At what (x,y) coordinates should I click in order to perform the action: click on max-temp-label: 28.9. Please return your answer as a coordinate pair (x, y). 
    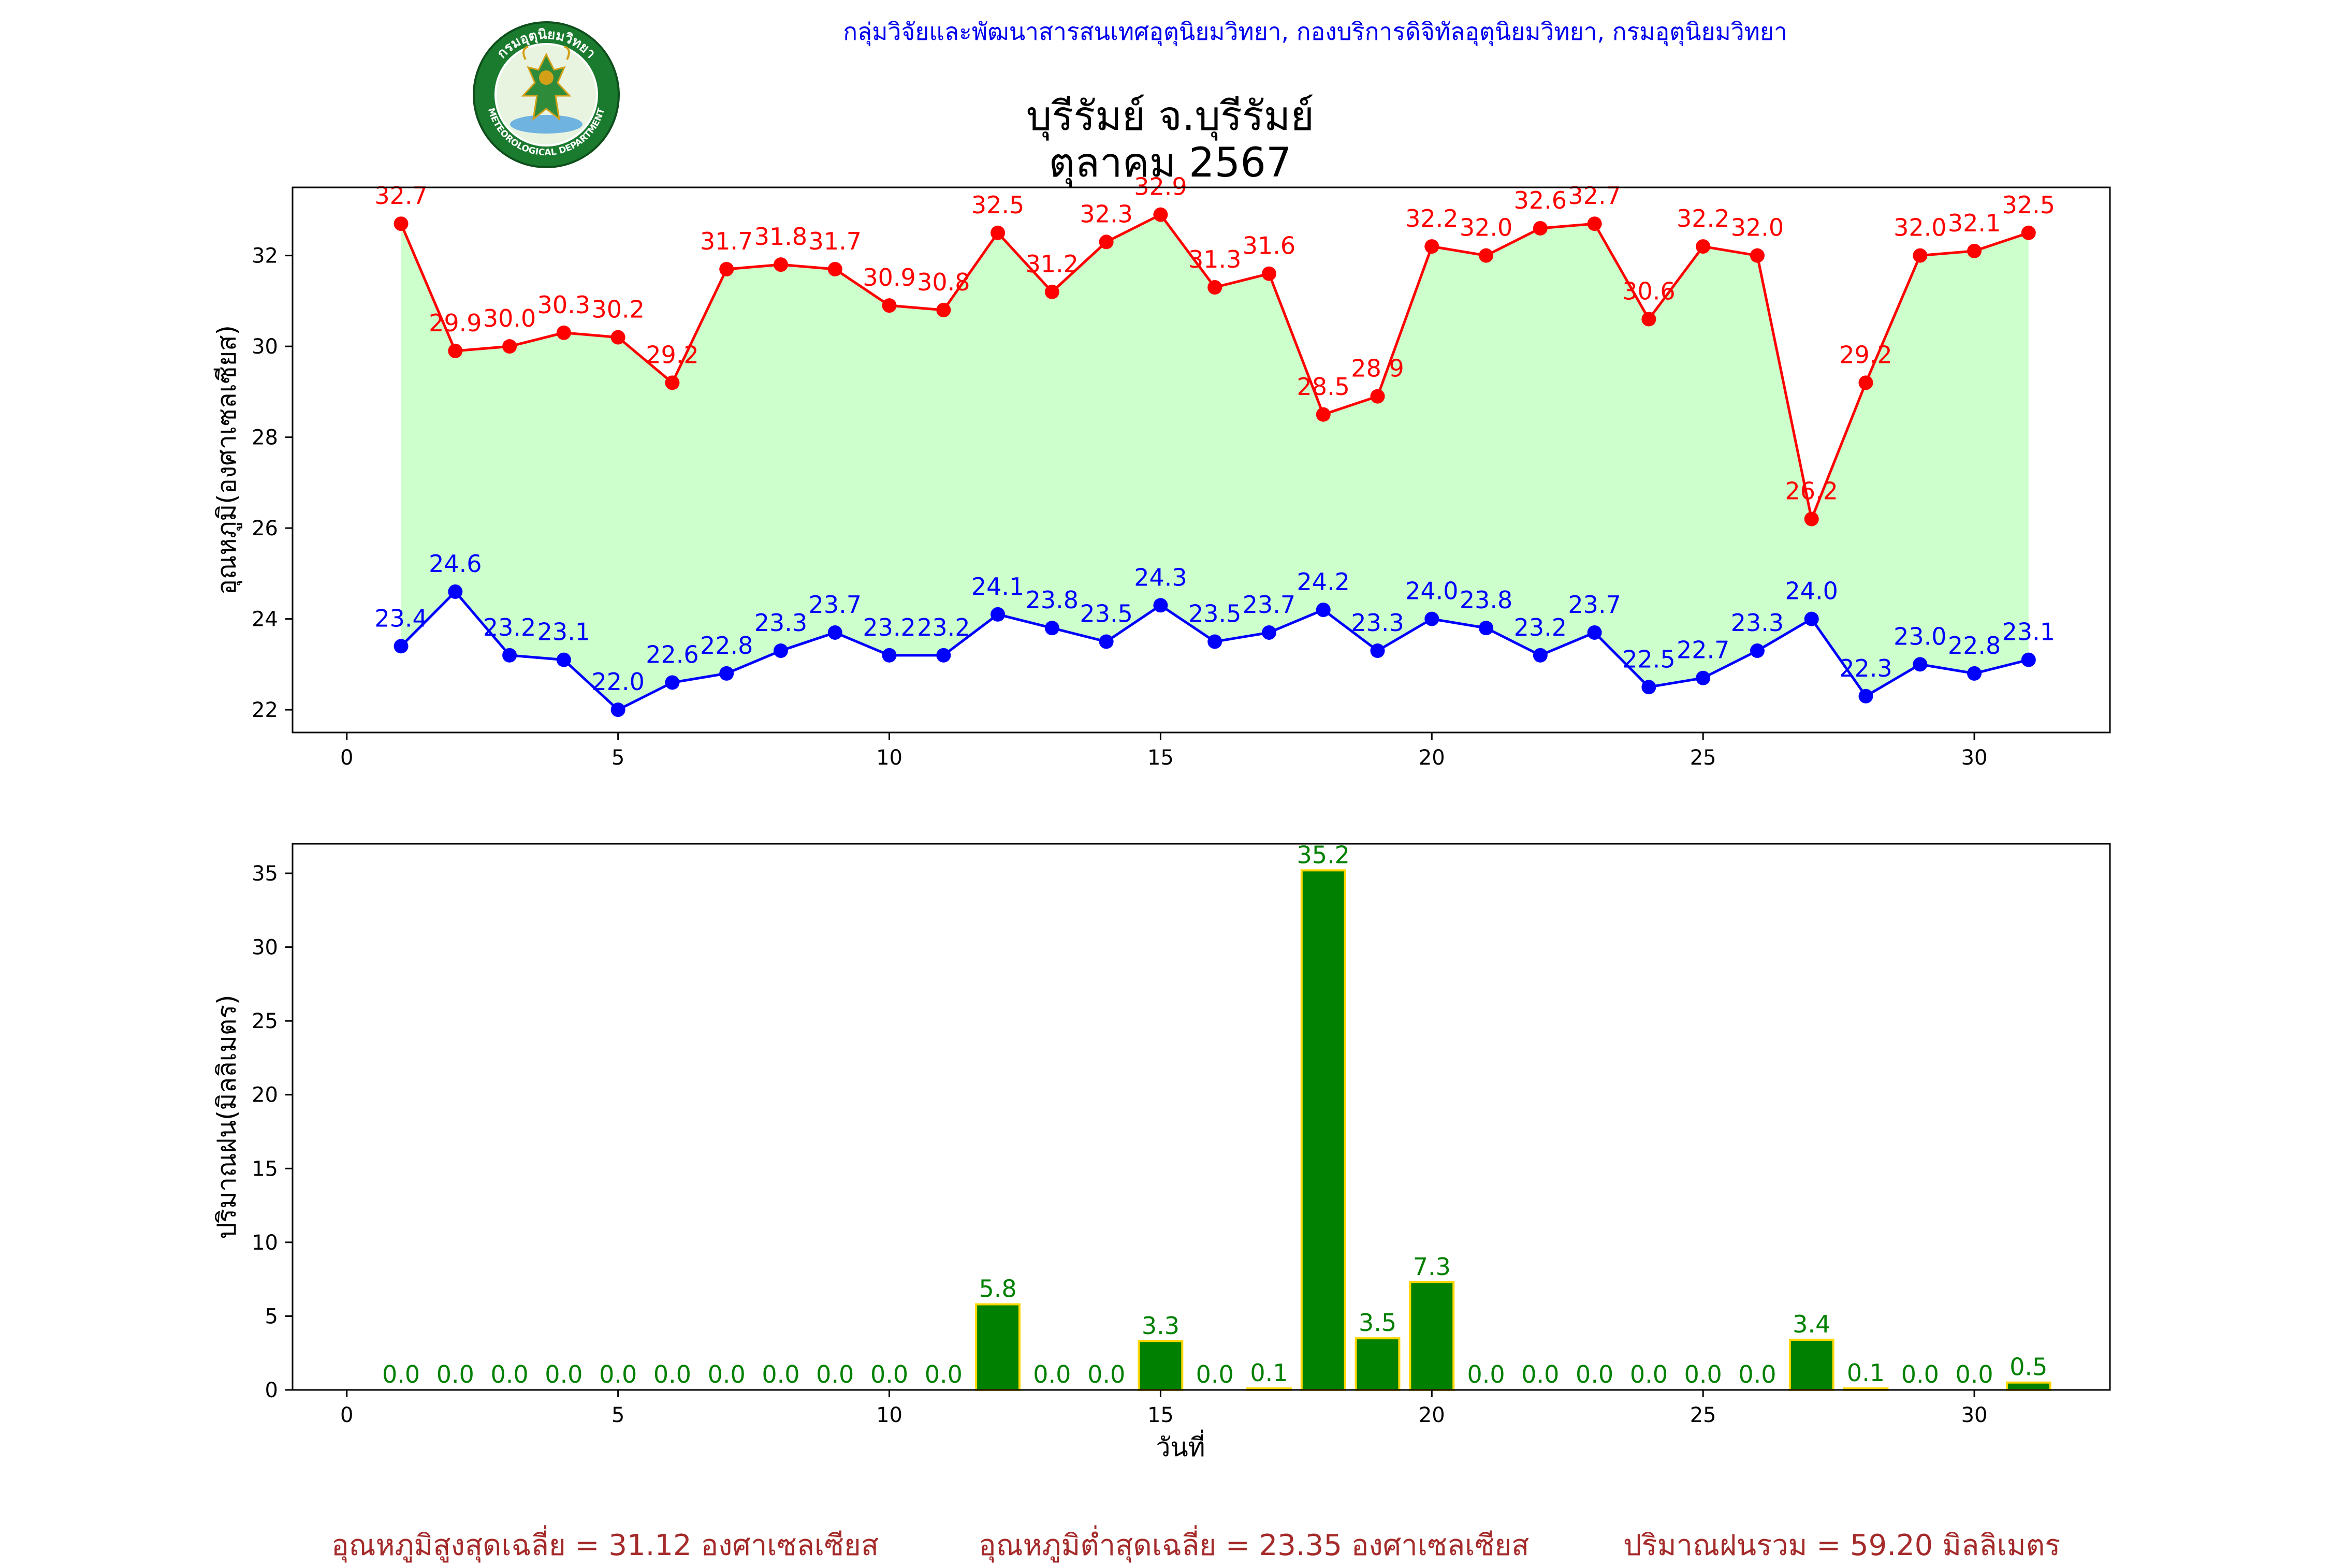
    Looking at the image, I should click on (1377, 369).